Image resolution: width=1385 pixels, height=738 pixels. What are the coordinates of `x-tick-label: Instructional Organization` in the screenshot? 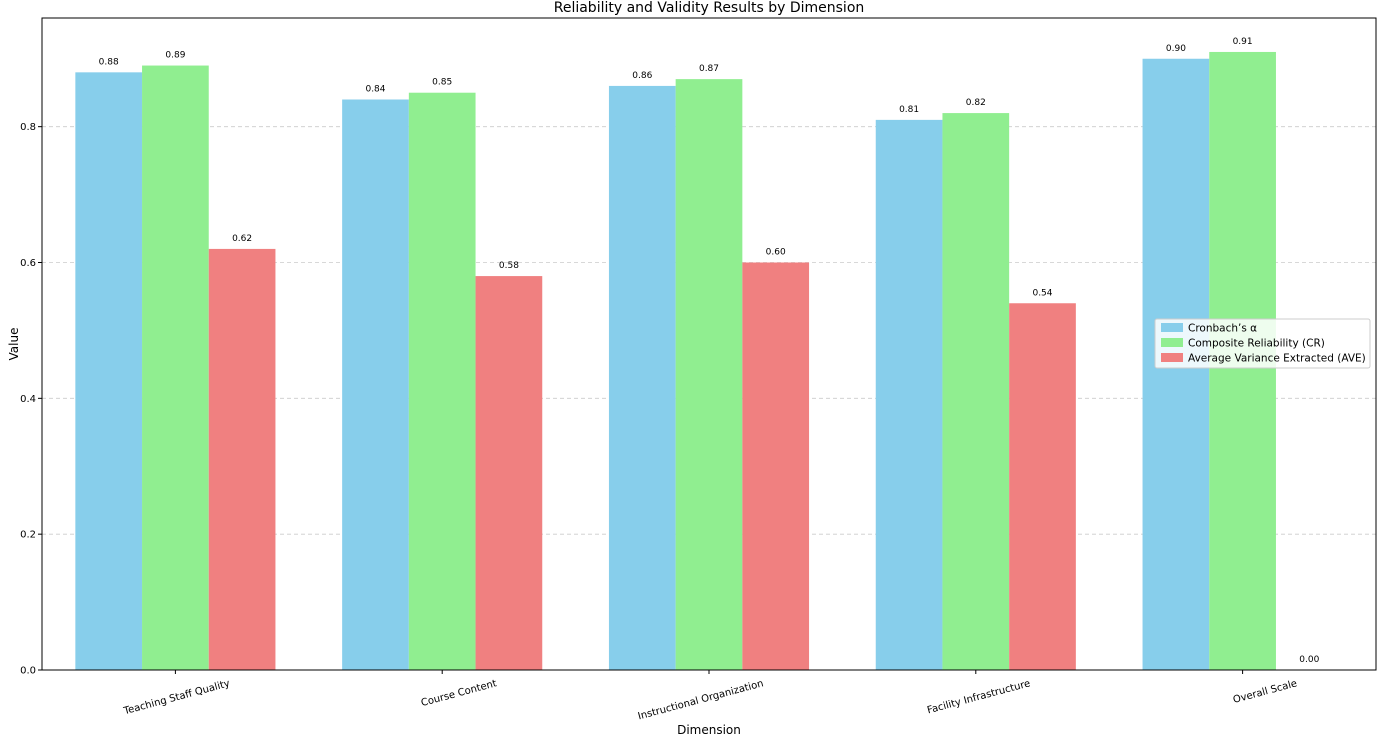 It's located at (701, 700).